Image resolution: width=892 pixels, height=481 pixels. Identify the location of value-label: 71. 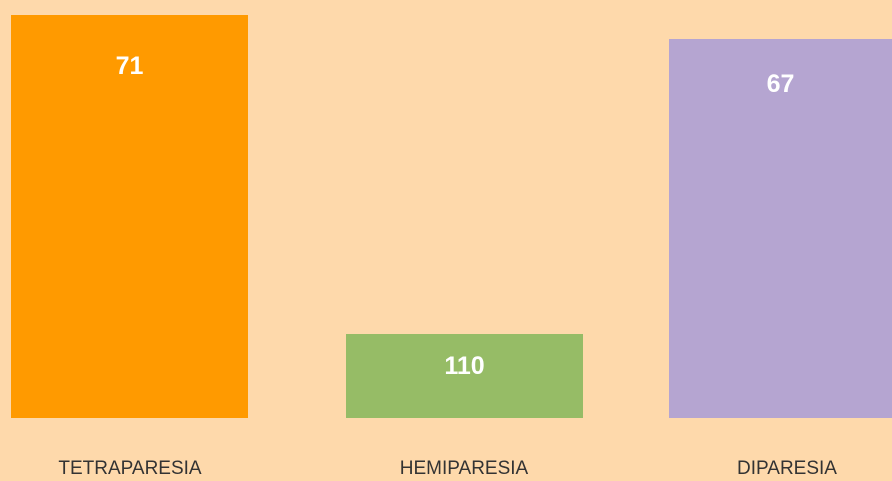
(129, 66).